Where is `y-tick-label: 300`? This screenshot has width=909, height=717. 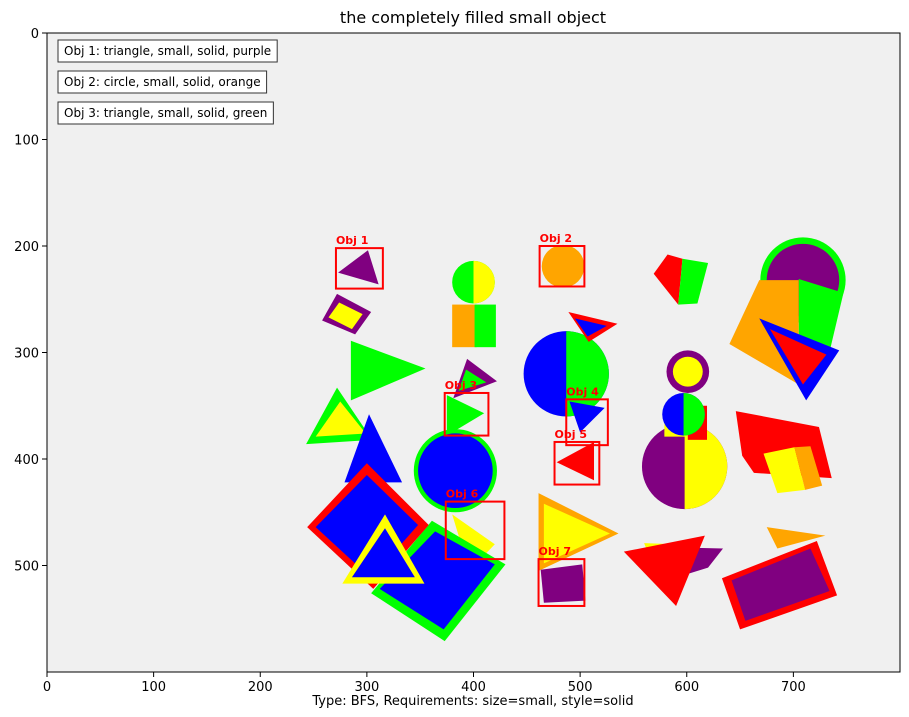
y-tick-label: 300 is located at coordinates (26, 354).